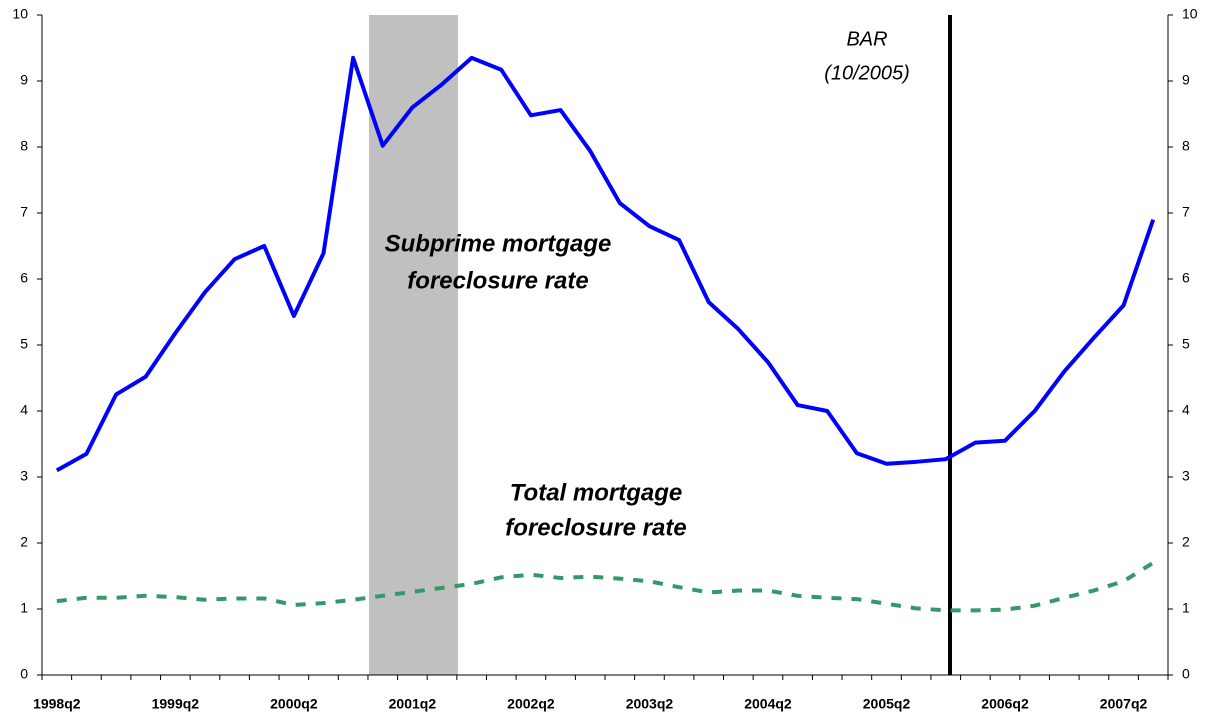 The width and height of the screenshot is (1222, 725). Describe the element at coordinates (531, 704) in the screenshot. I see `x-tick-label: 2002q2` at that location.